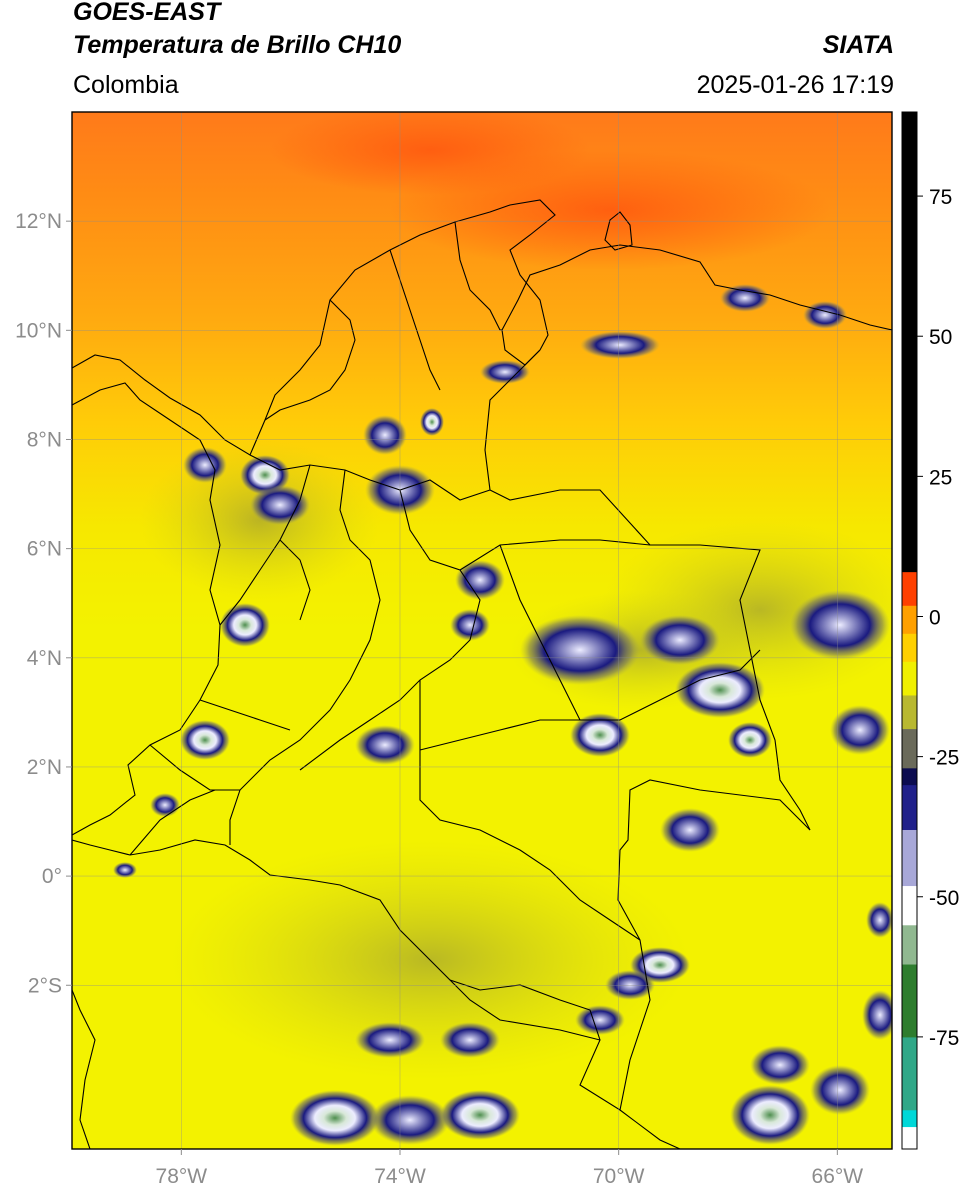 The image size is (966, 1190). Describe the element at coordinates (84, 1069) in the screenshot. I see `coastline-ecuador` at that location.